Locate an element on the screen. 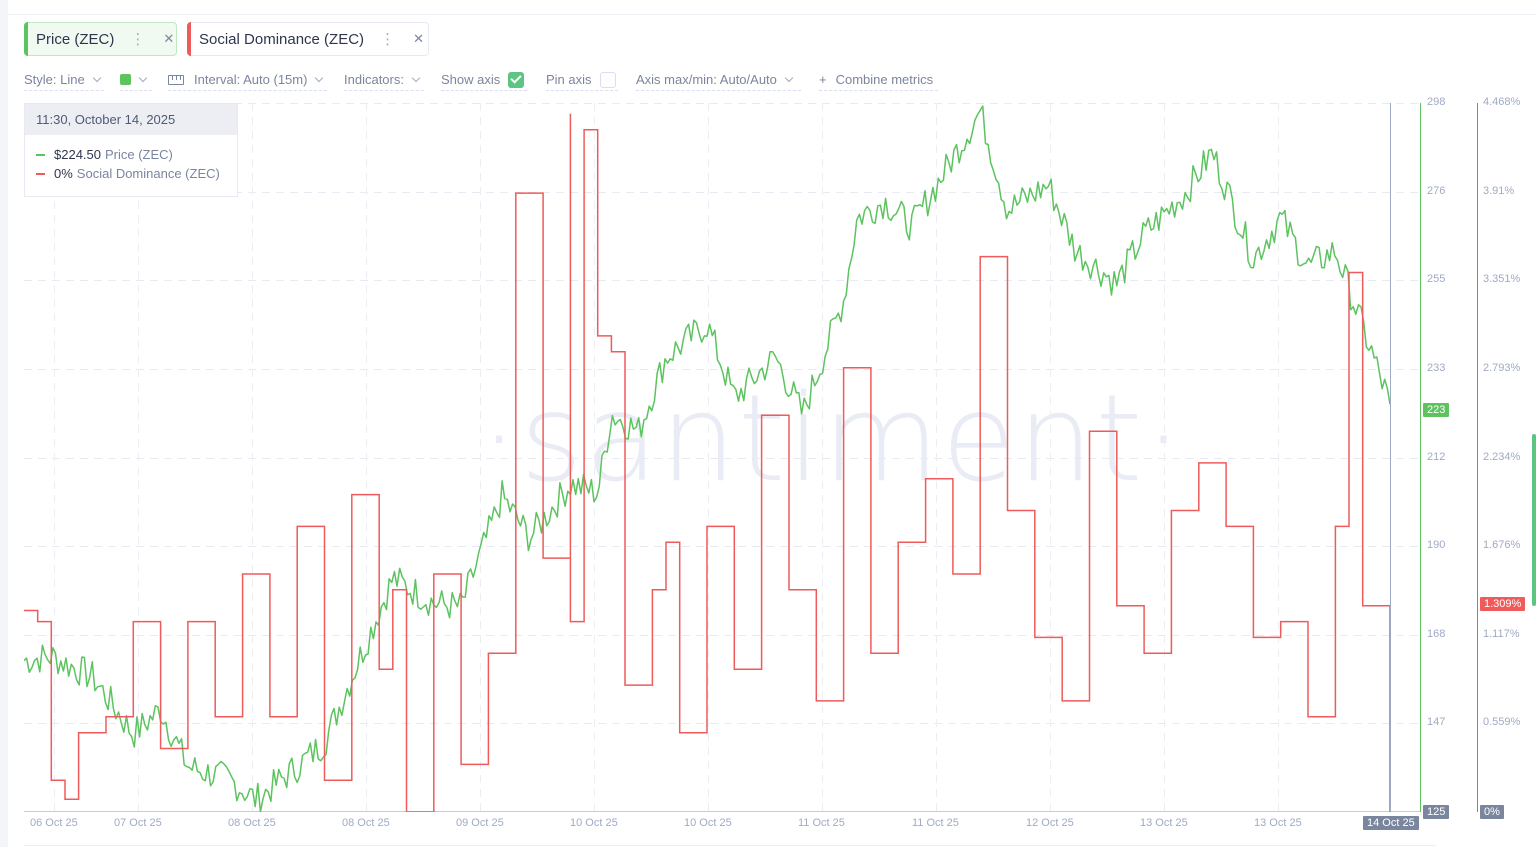  social-axis-tick: 4.468% is located at coordinates (1502, 102).